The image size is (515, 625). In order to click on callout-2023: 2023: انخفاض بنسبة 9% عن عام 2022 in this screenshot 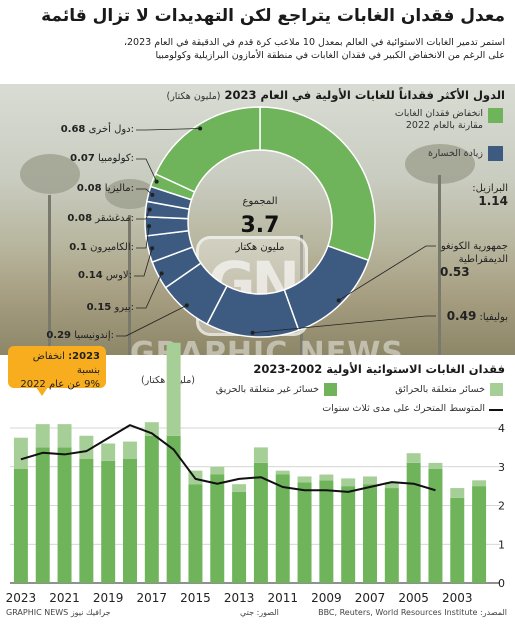, I will do `click(57, 368)`.